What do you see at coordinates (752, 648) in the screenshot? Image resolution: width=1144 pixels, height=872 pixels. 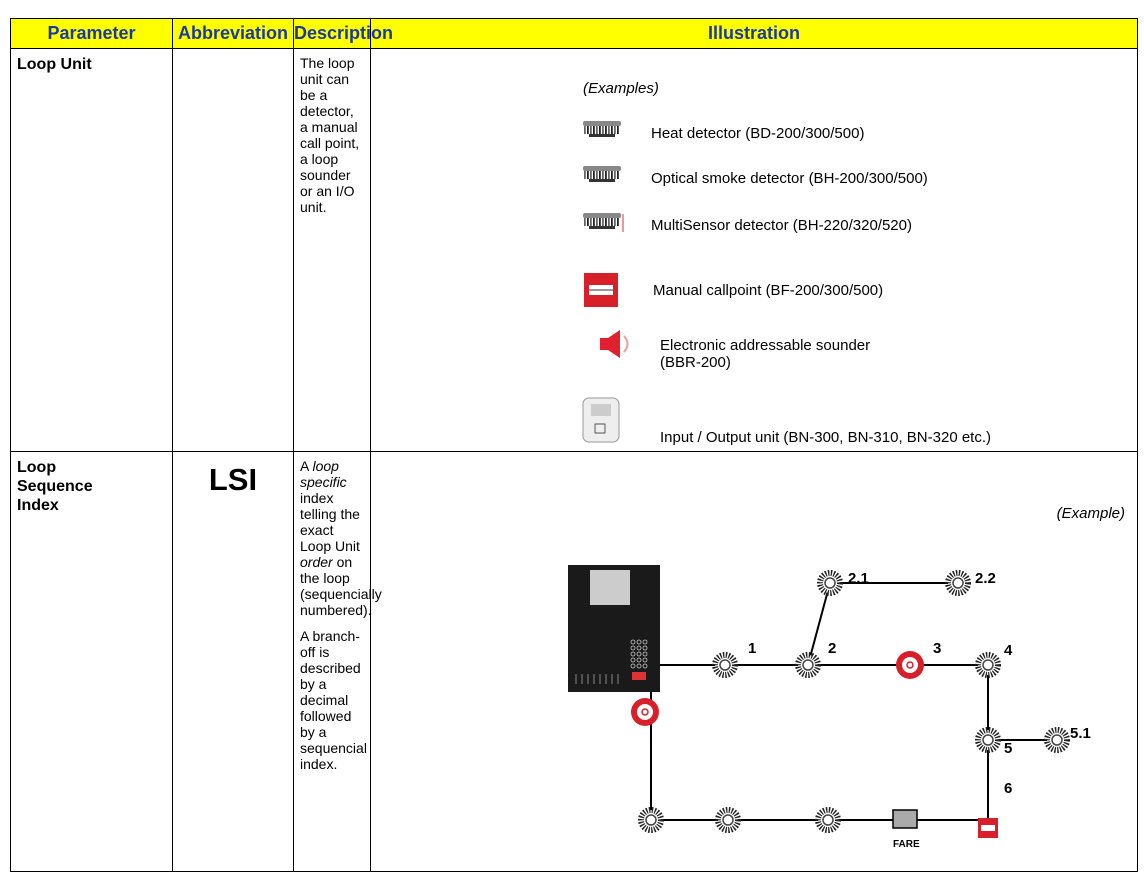 I see `node-label: 1` at bounding box center [752, 648].